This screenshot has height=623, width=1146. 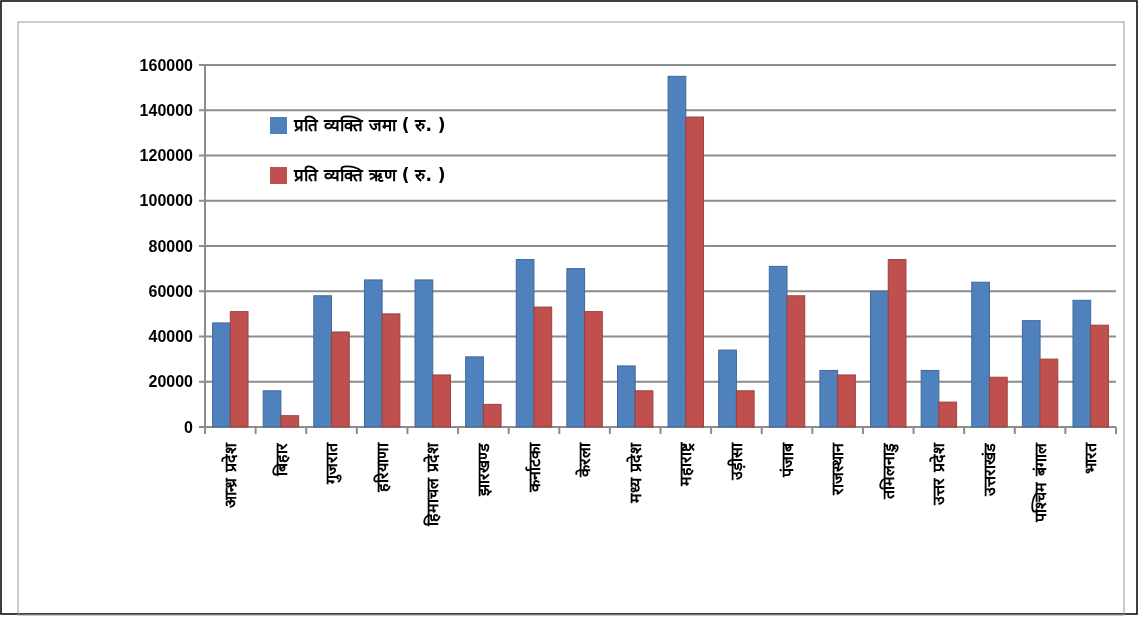 What do you see at coordinates (166, 156) in the screenshot?
I see `y-tick-label: 120000` at bounding box center [166, 156].